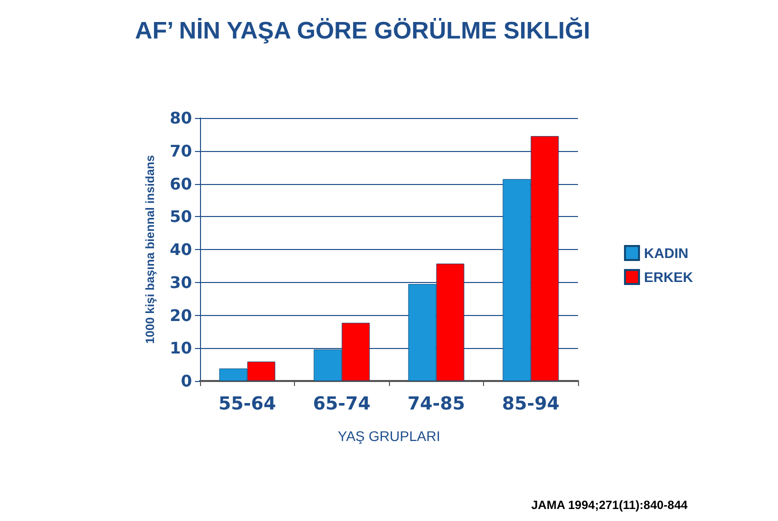  Describe the element at coordinates (436, 404) in the screenshot. I see `x-tick-label: 74-85` at that location.